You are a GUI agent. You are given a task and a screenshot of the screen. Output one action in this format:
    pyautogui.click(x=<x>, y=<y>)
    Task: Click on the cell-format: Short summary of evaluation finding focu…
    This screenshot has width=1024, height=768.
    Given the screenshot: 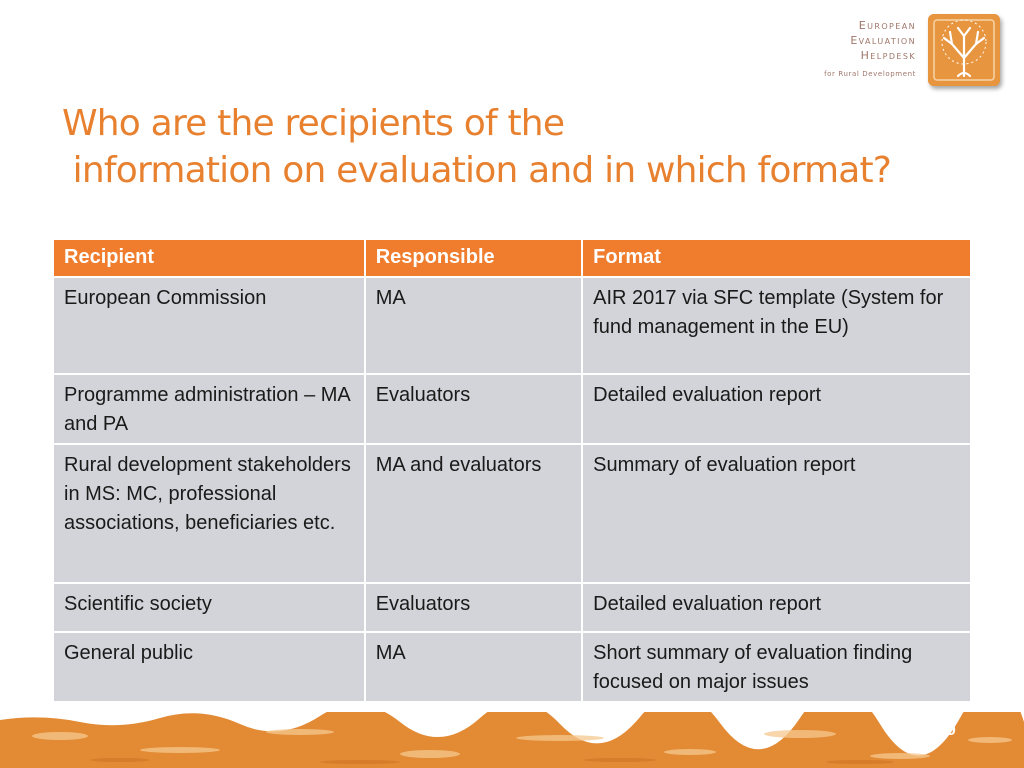 What is the action you would take?
    pyautogui.click(x=776, y=667)
    